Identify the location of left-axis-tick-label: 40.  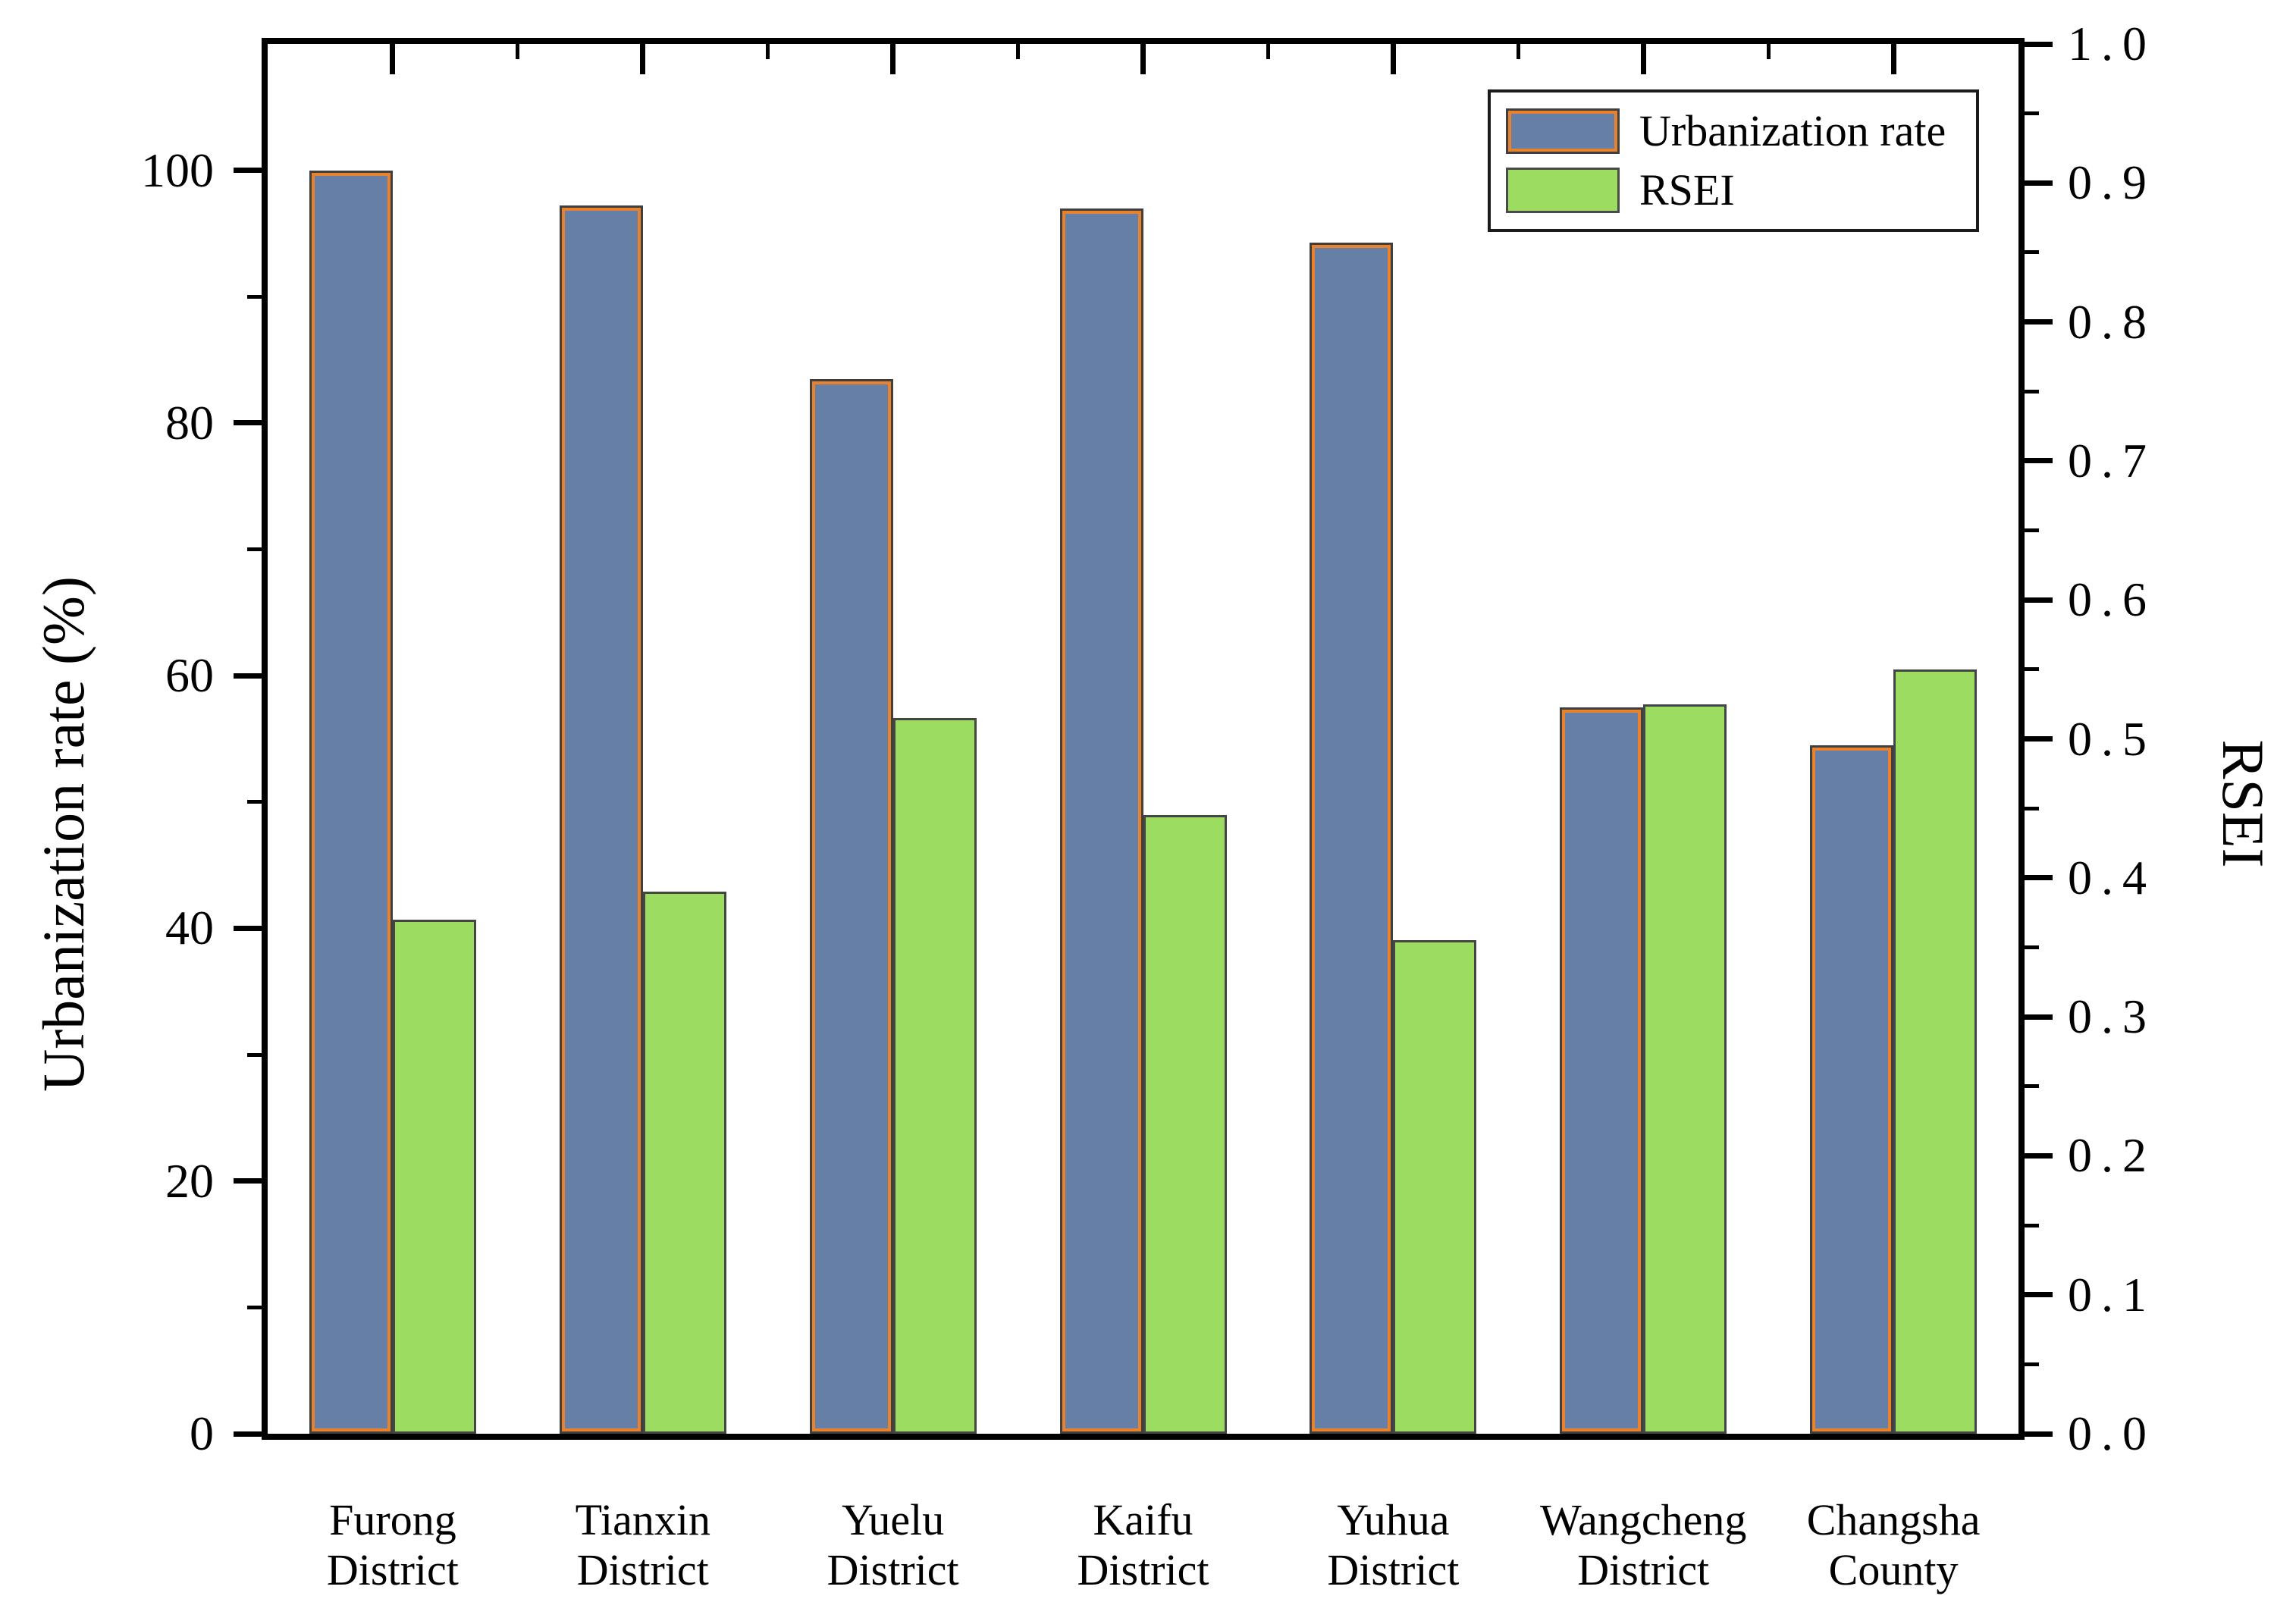
(189, 928).